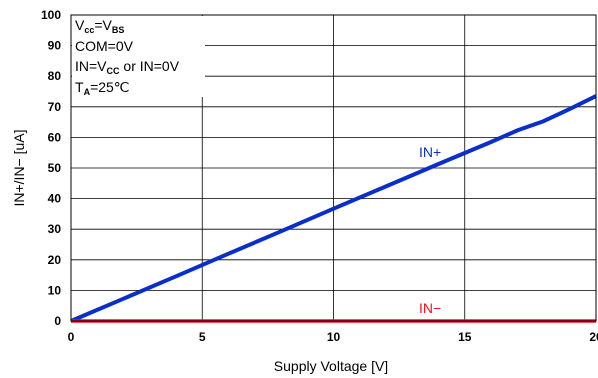 The width and height of the screenshot is (598, 378). Describe the element at coordinates (55, 260) in the screenshot. I see `y-tick-label: 20` at that location.